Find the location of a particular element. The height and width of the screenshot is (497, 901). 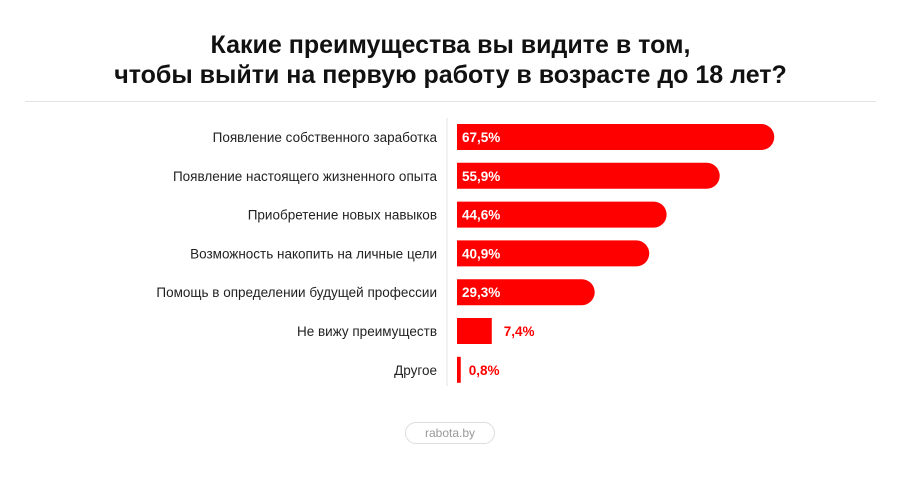

data-label: 7,4% is located at coordinates (519, 331).